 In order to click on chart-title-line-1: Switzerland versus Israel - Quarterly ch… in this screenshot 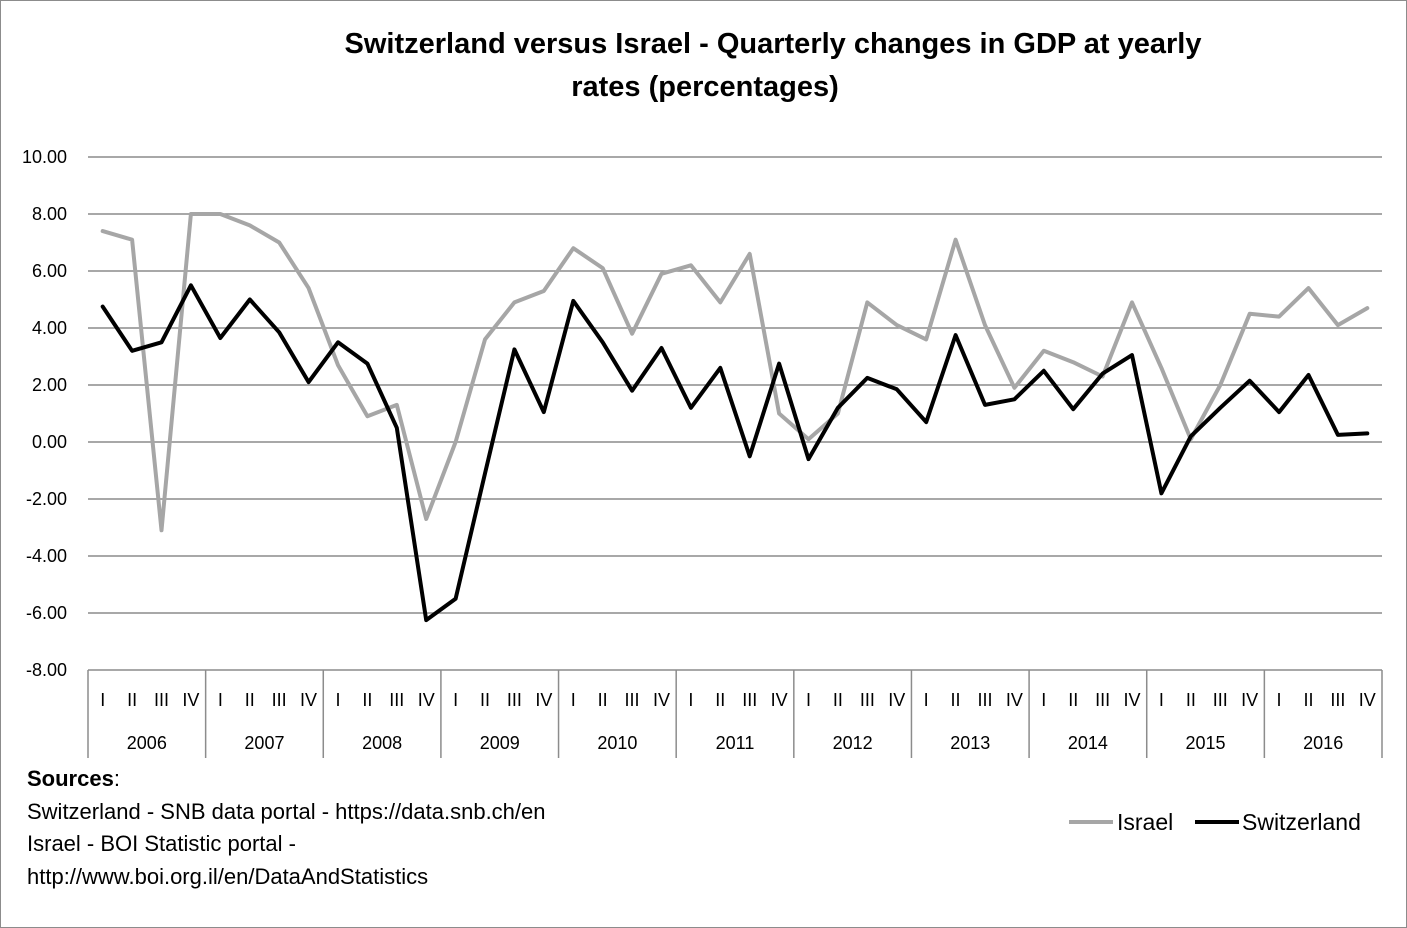, I will do `click(773, 44)`.